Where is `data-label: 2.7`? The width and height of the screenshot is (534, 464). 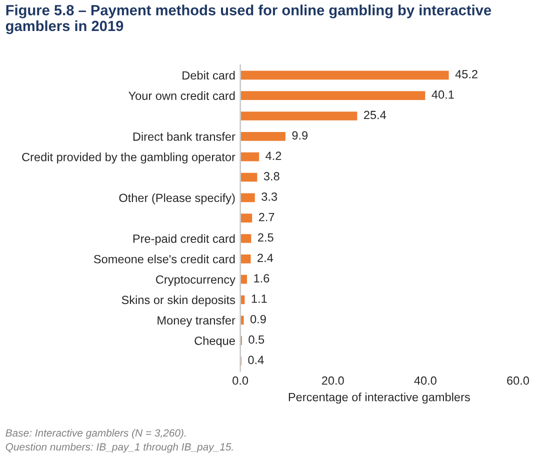 data-label: 2.7 is located at coordinates (266, 217).